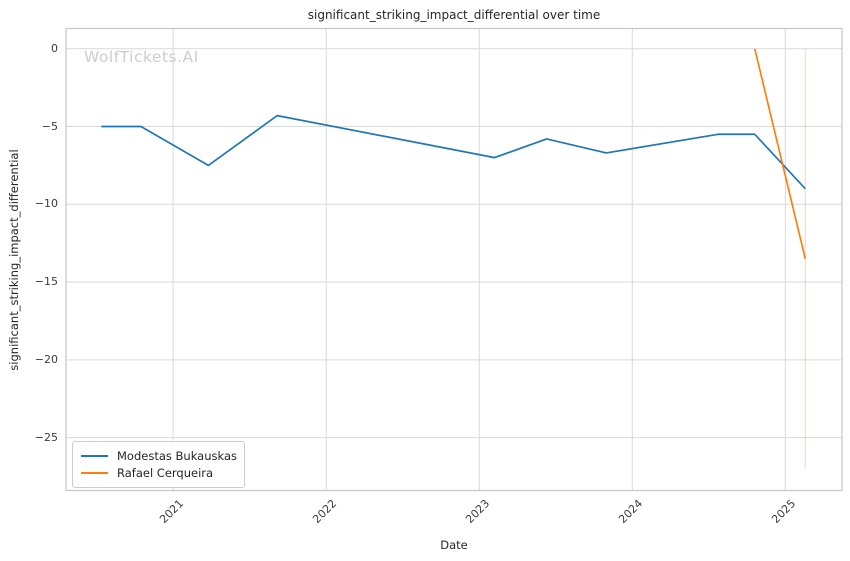 This screenshot has width=850, height=561. What do you see at coordinates (94, 456) in the screenshot?
I see `legend-line-swatch-blue` at bounding box center [94, 456].